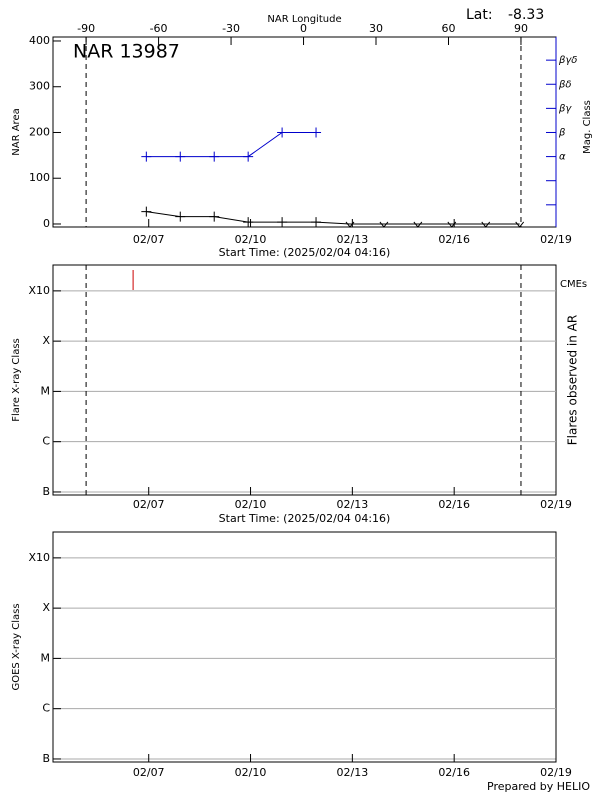 The height and width of the screenshot is (800, 600). I want to click on x2-tick-label: 90, so click(521, 28).